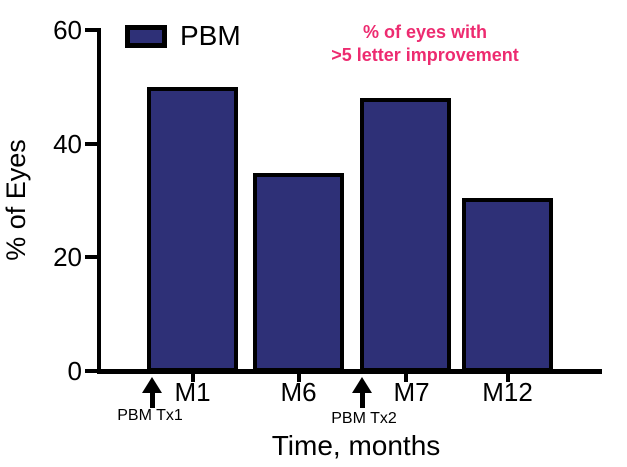  I want to click on x-tick-m12, so click(507, 378).